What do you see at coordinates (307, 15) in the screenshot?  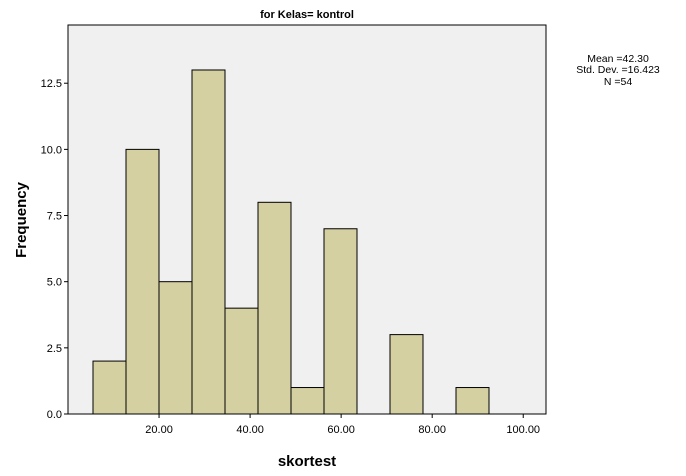 I see `chart-title: for Kelas= kontrol` at bounding box center [307, 15].